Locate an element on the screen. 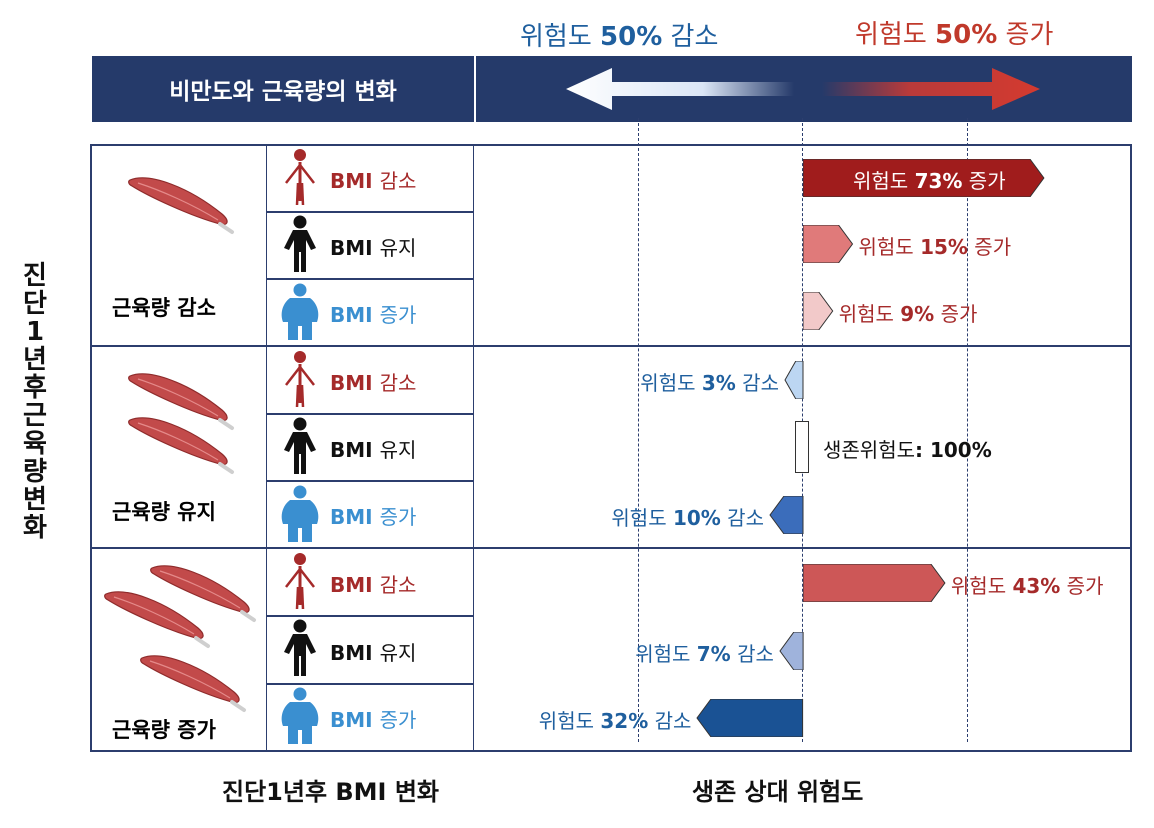 Image resolution: width=1154 pixels, height=828 pixels. reference-label-prefix: 생존위험도 is located at coordinates (869, 450).